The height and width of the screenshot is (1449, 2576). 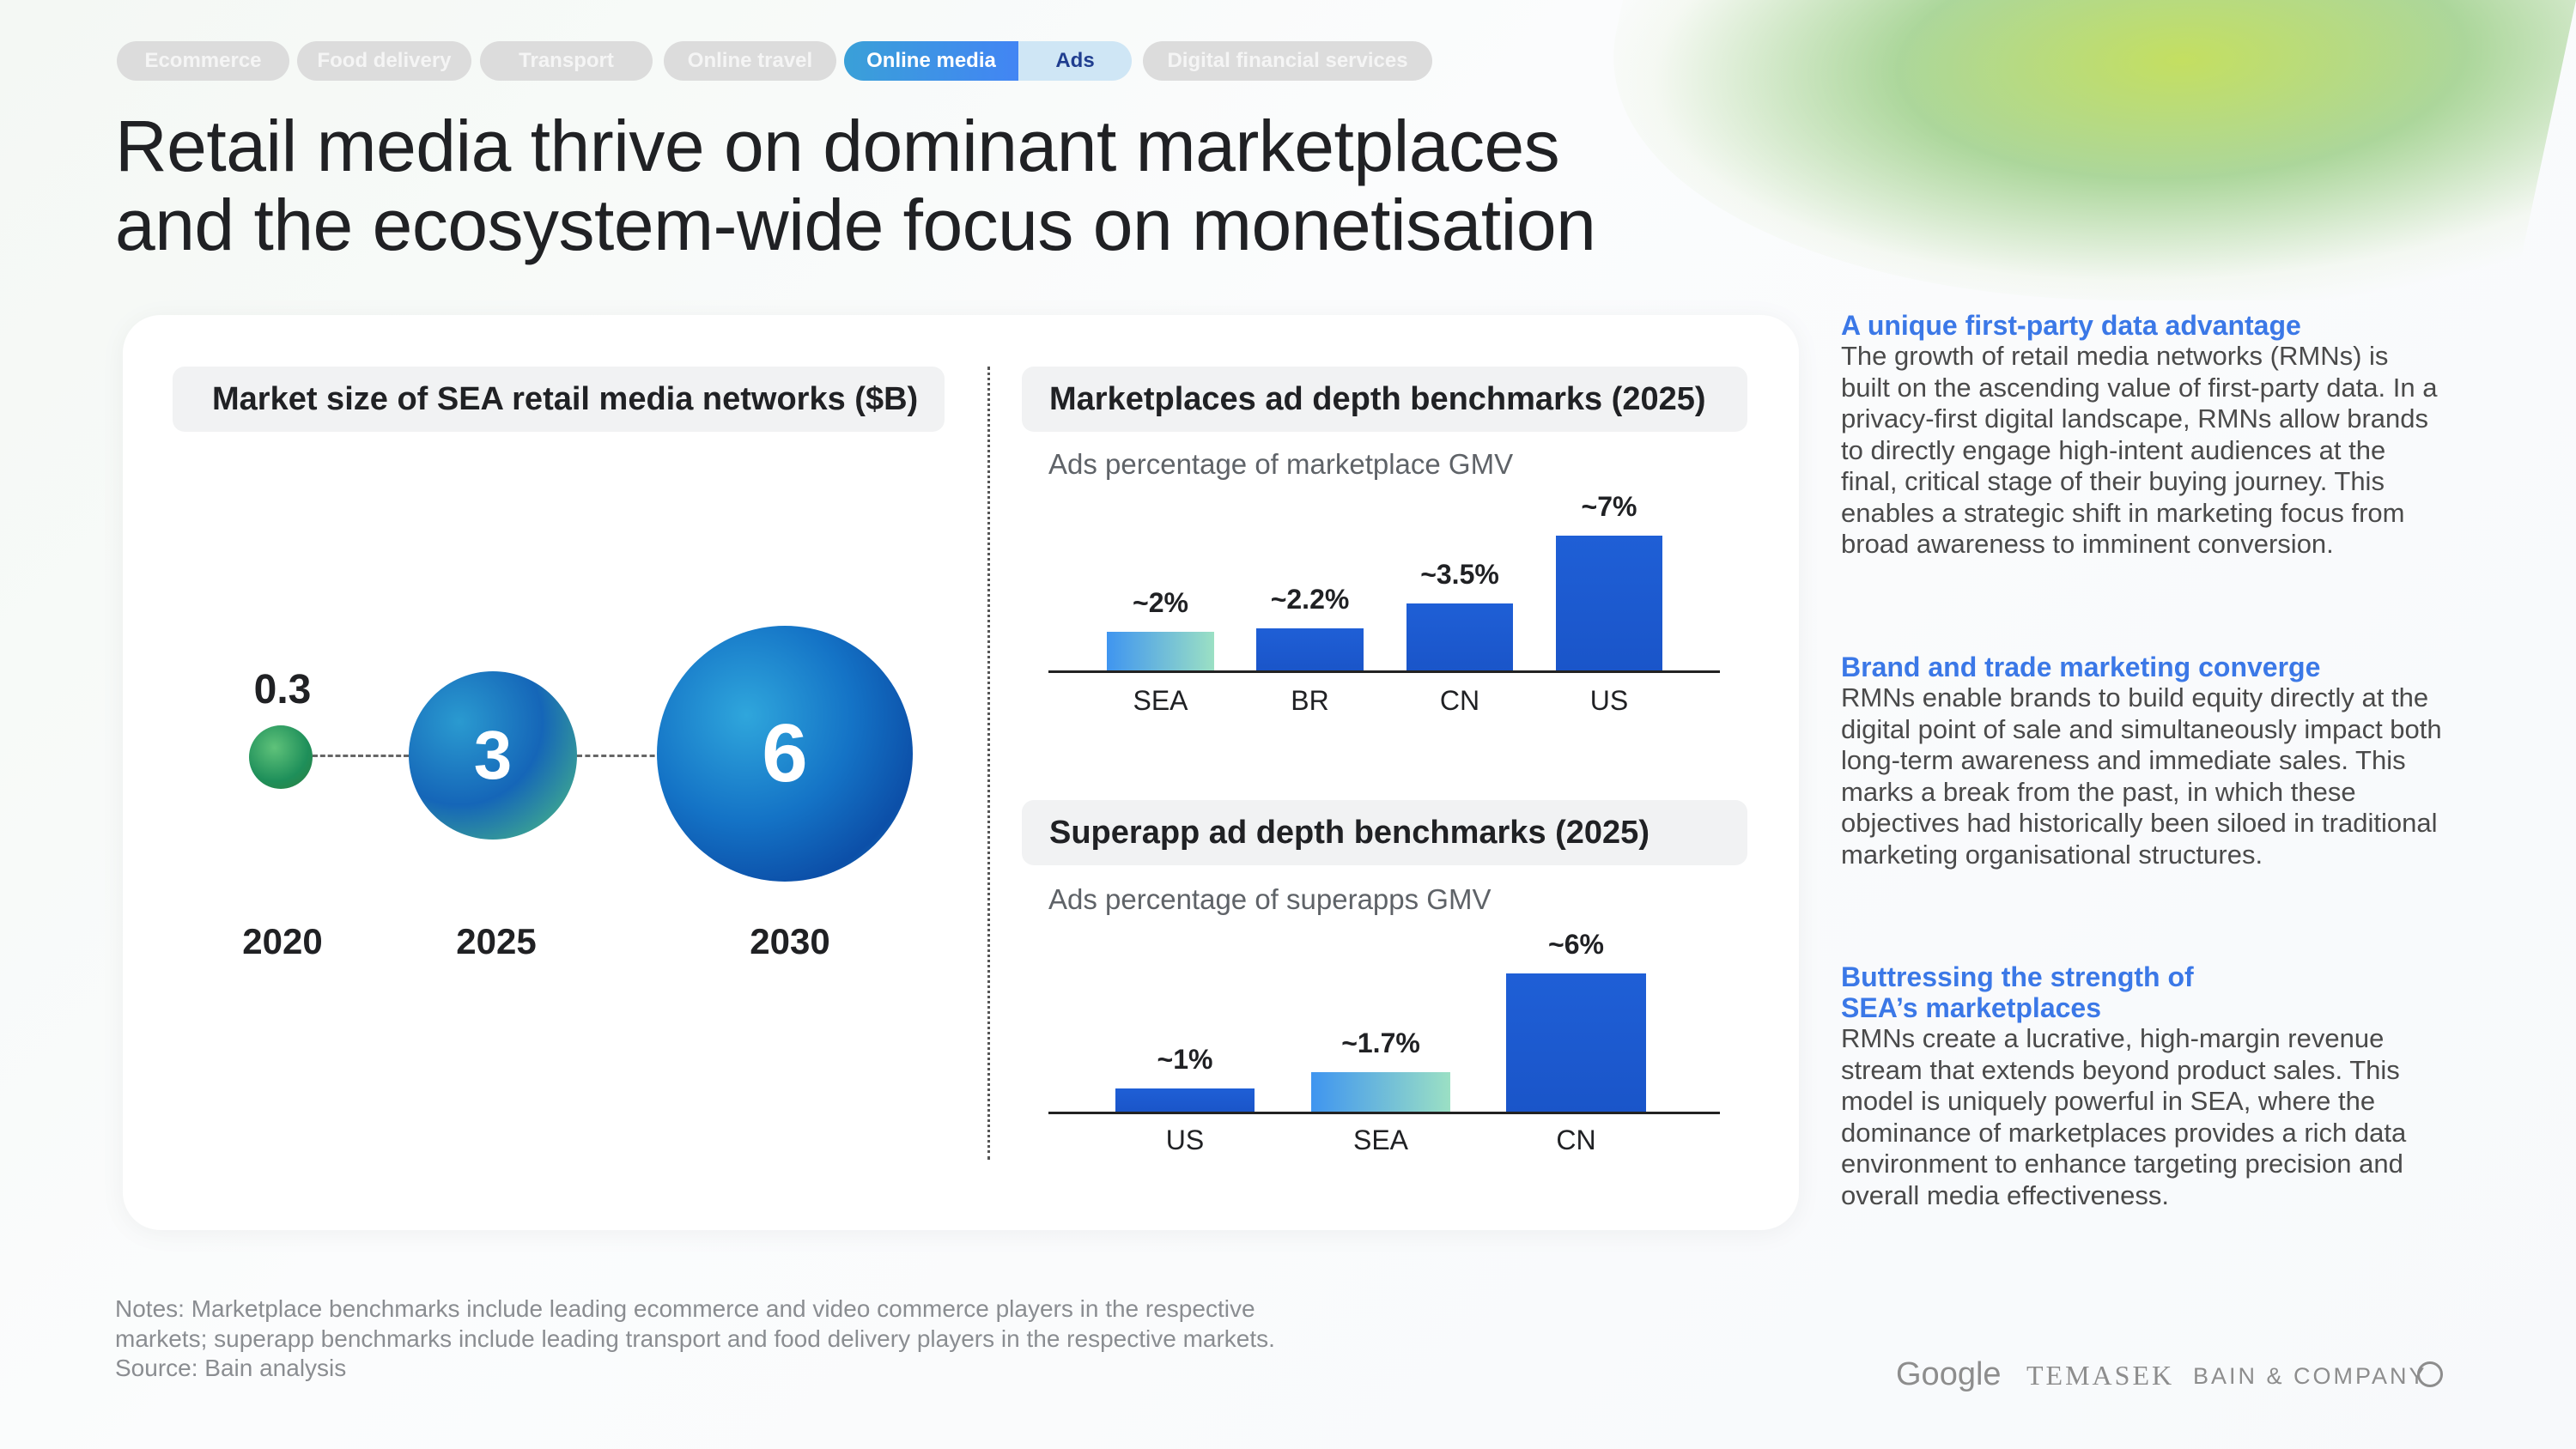 What do you see at coordinates (566, 61) in the screenshot?
I see `tab-transport: Transport` at bounding box center [566, 61].